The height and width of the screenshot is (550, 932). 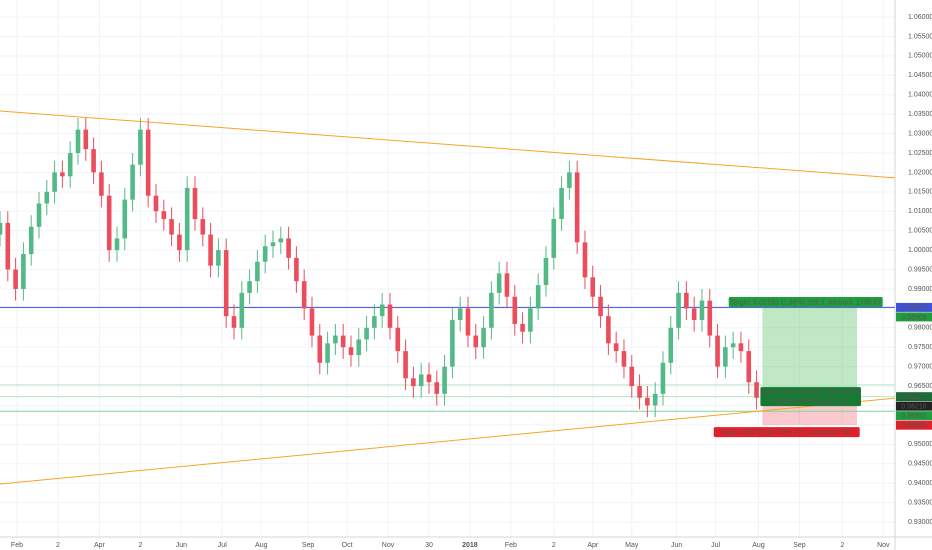 What do you see at coordinates (883, 545) in the screenshot?
I see `x-tick-label: Nov` at bounding box center [883, 545].